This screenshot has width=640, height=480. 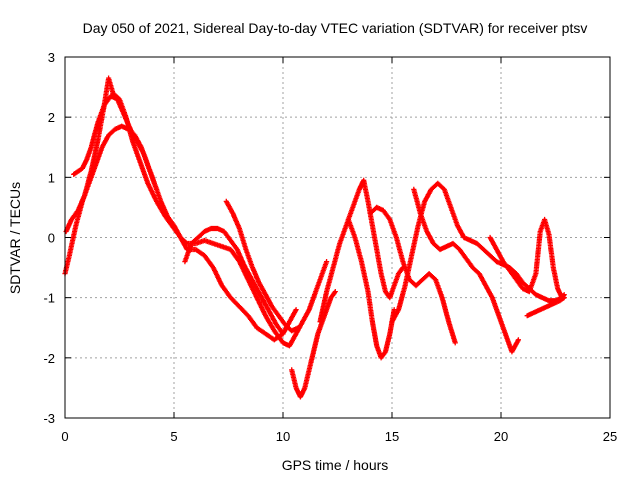 I want to click on y-tick-label: 1, so click(x=51, y=177).